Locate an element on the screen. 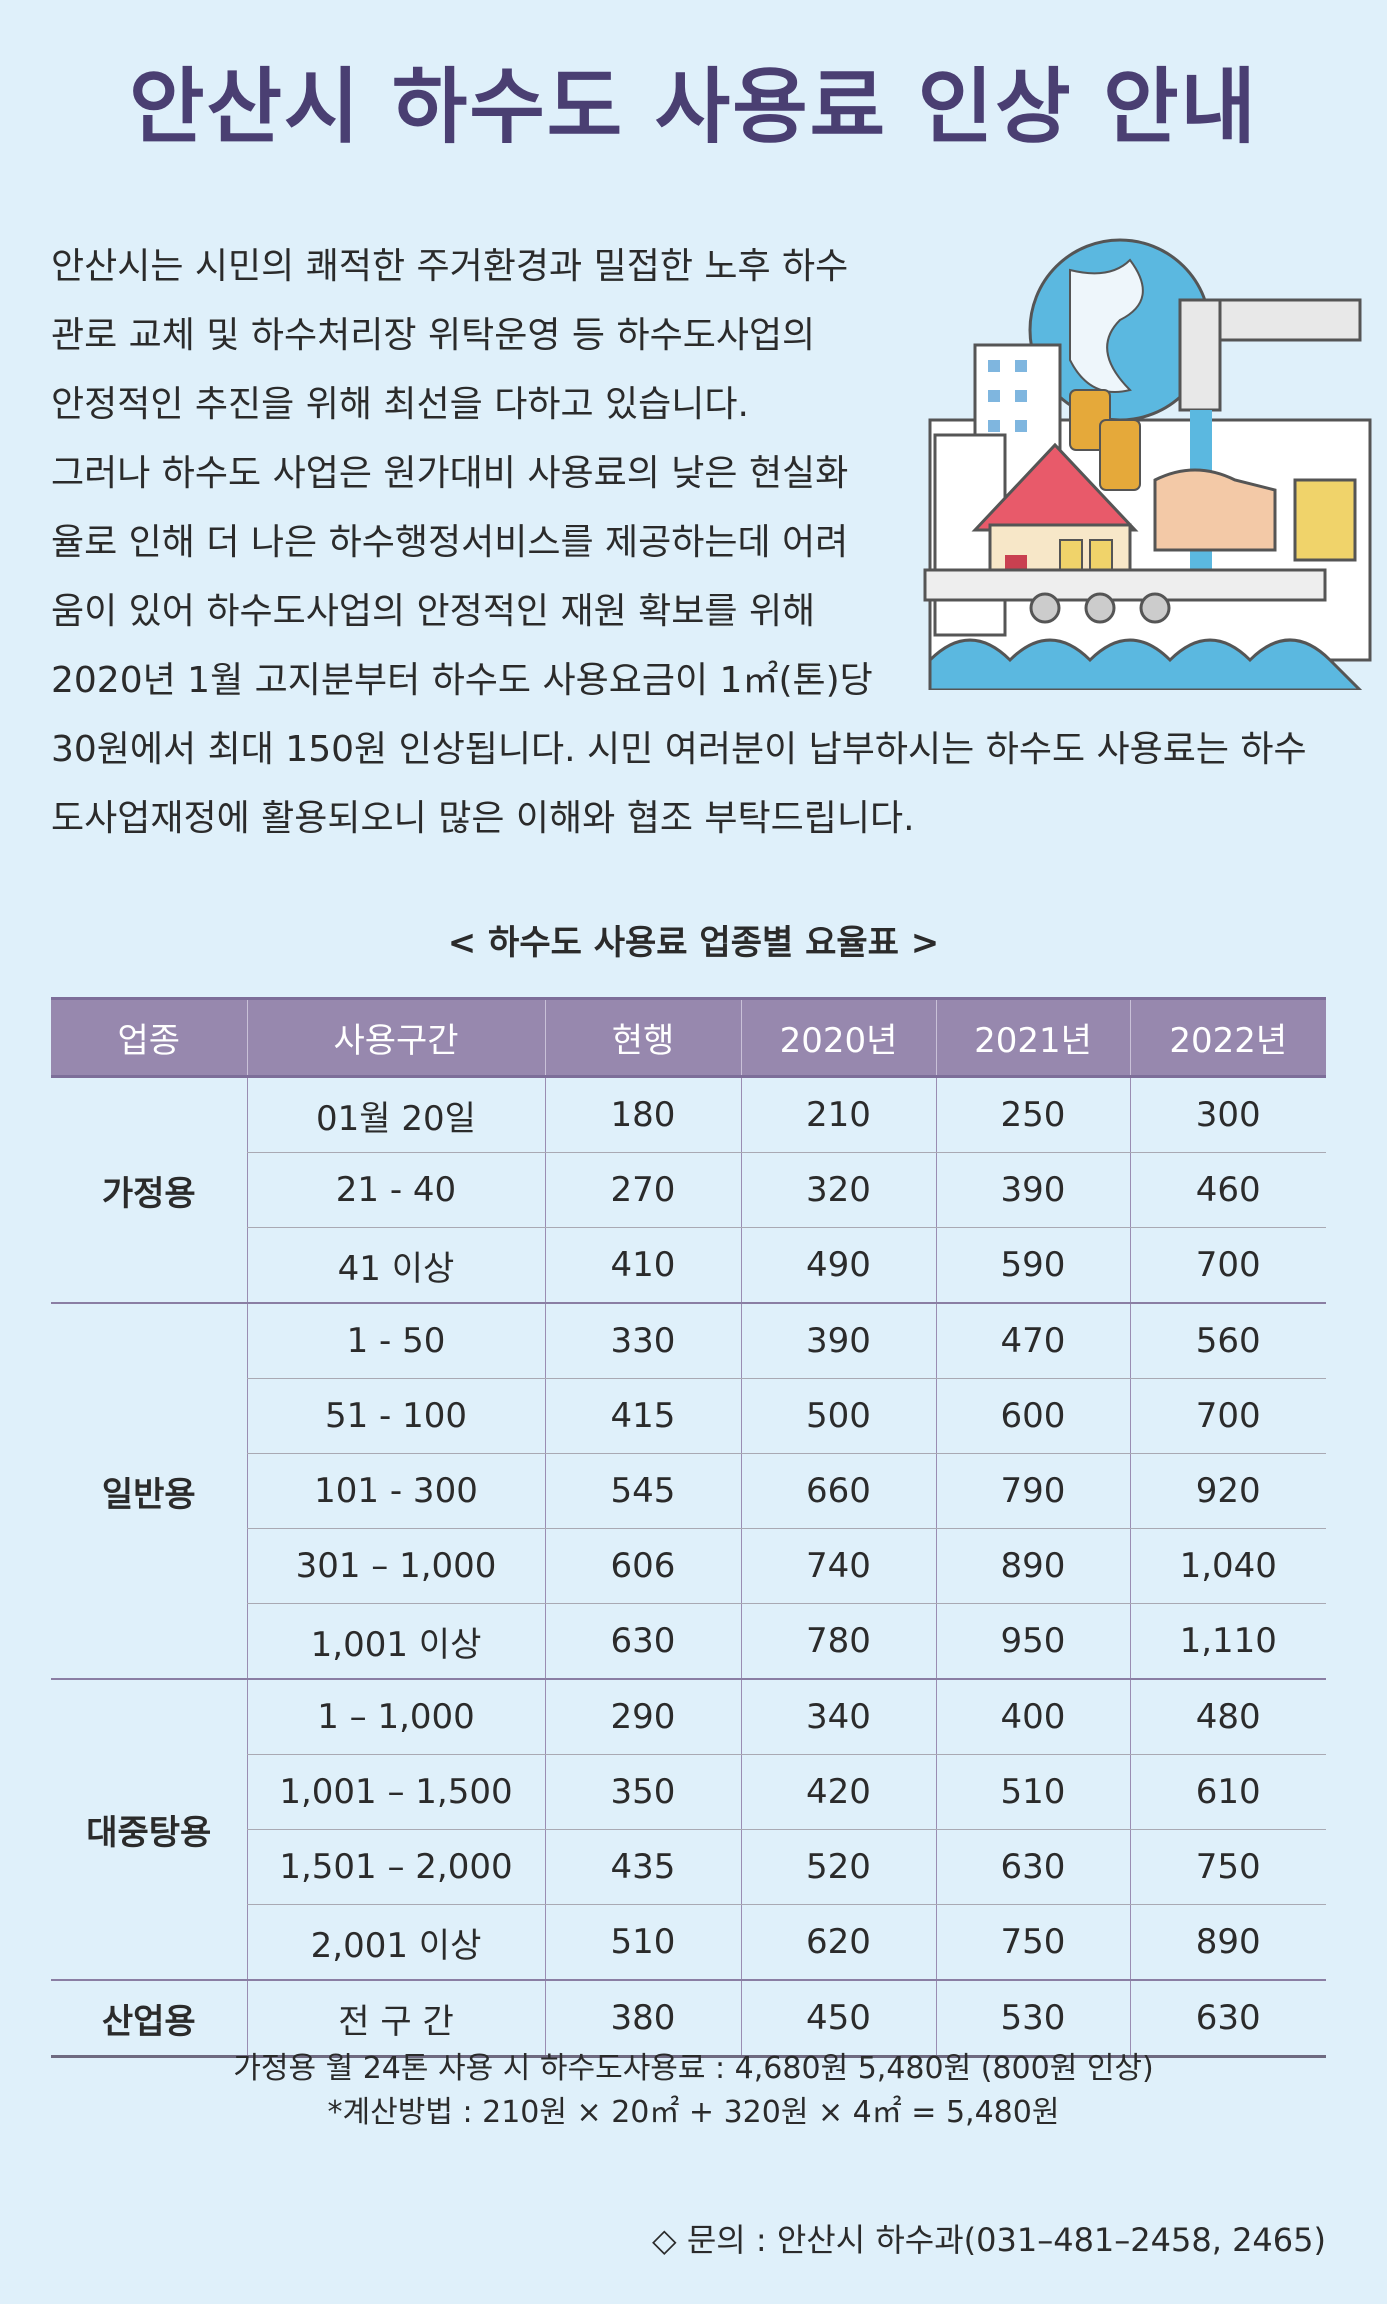 The width and height of the screenshot is (1387, 2304). table-cell: 920 is located at coordinates (1227, 1491).